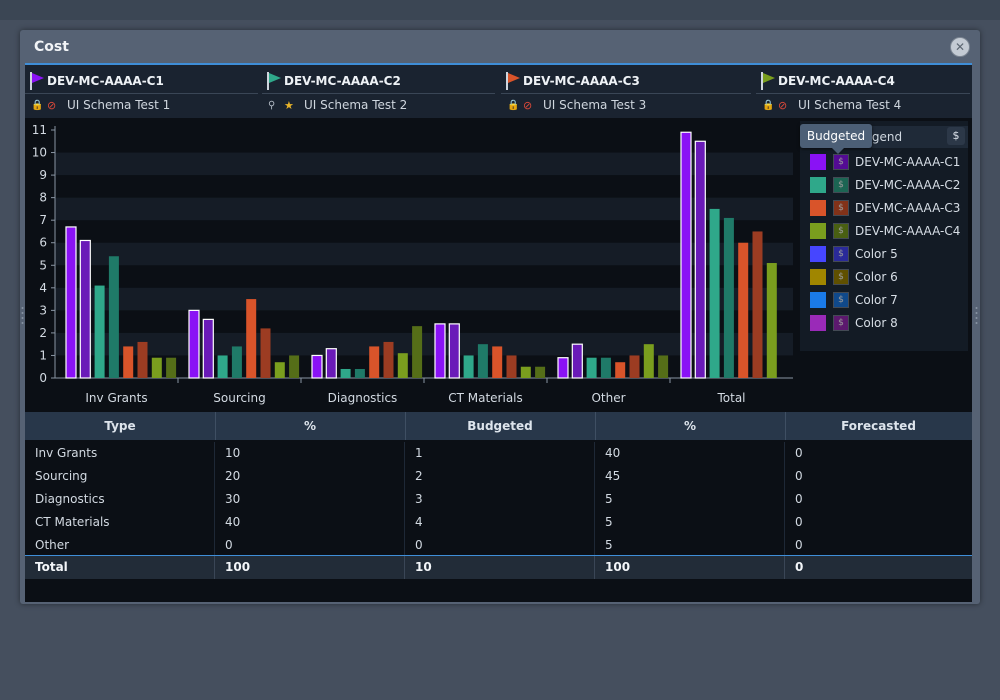 This screenshot has width=1000, height=700. Describe the element at coordinates (105, 81) in the screenshot. I see `comparison-name: DEV-MC-AAAA-C1` at that location.